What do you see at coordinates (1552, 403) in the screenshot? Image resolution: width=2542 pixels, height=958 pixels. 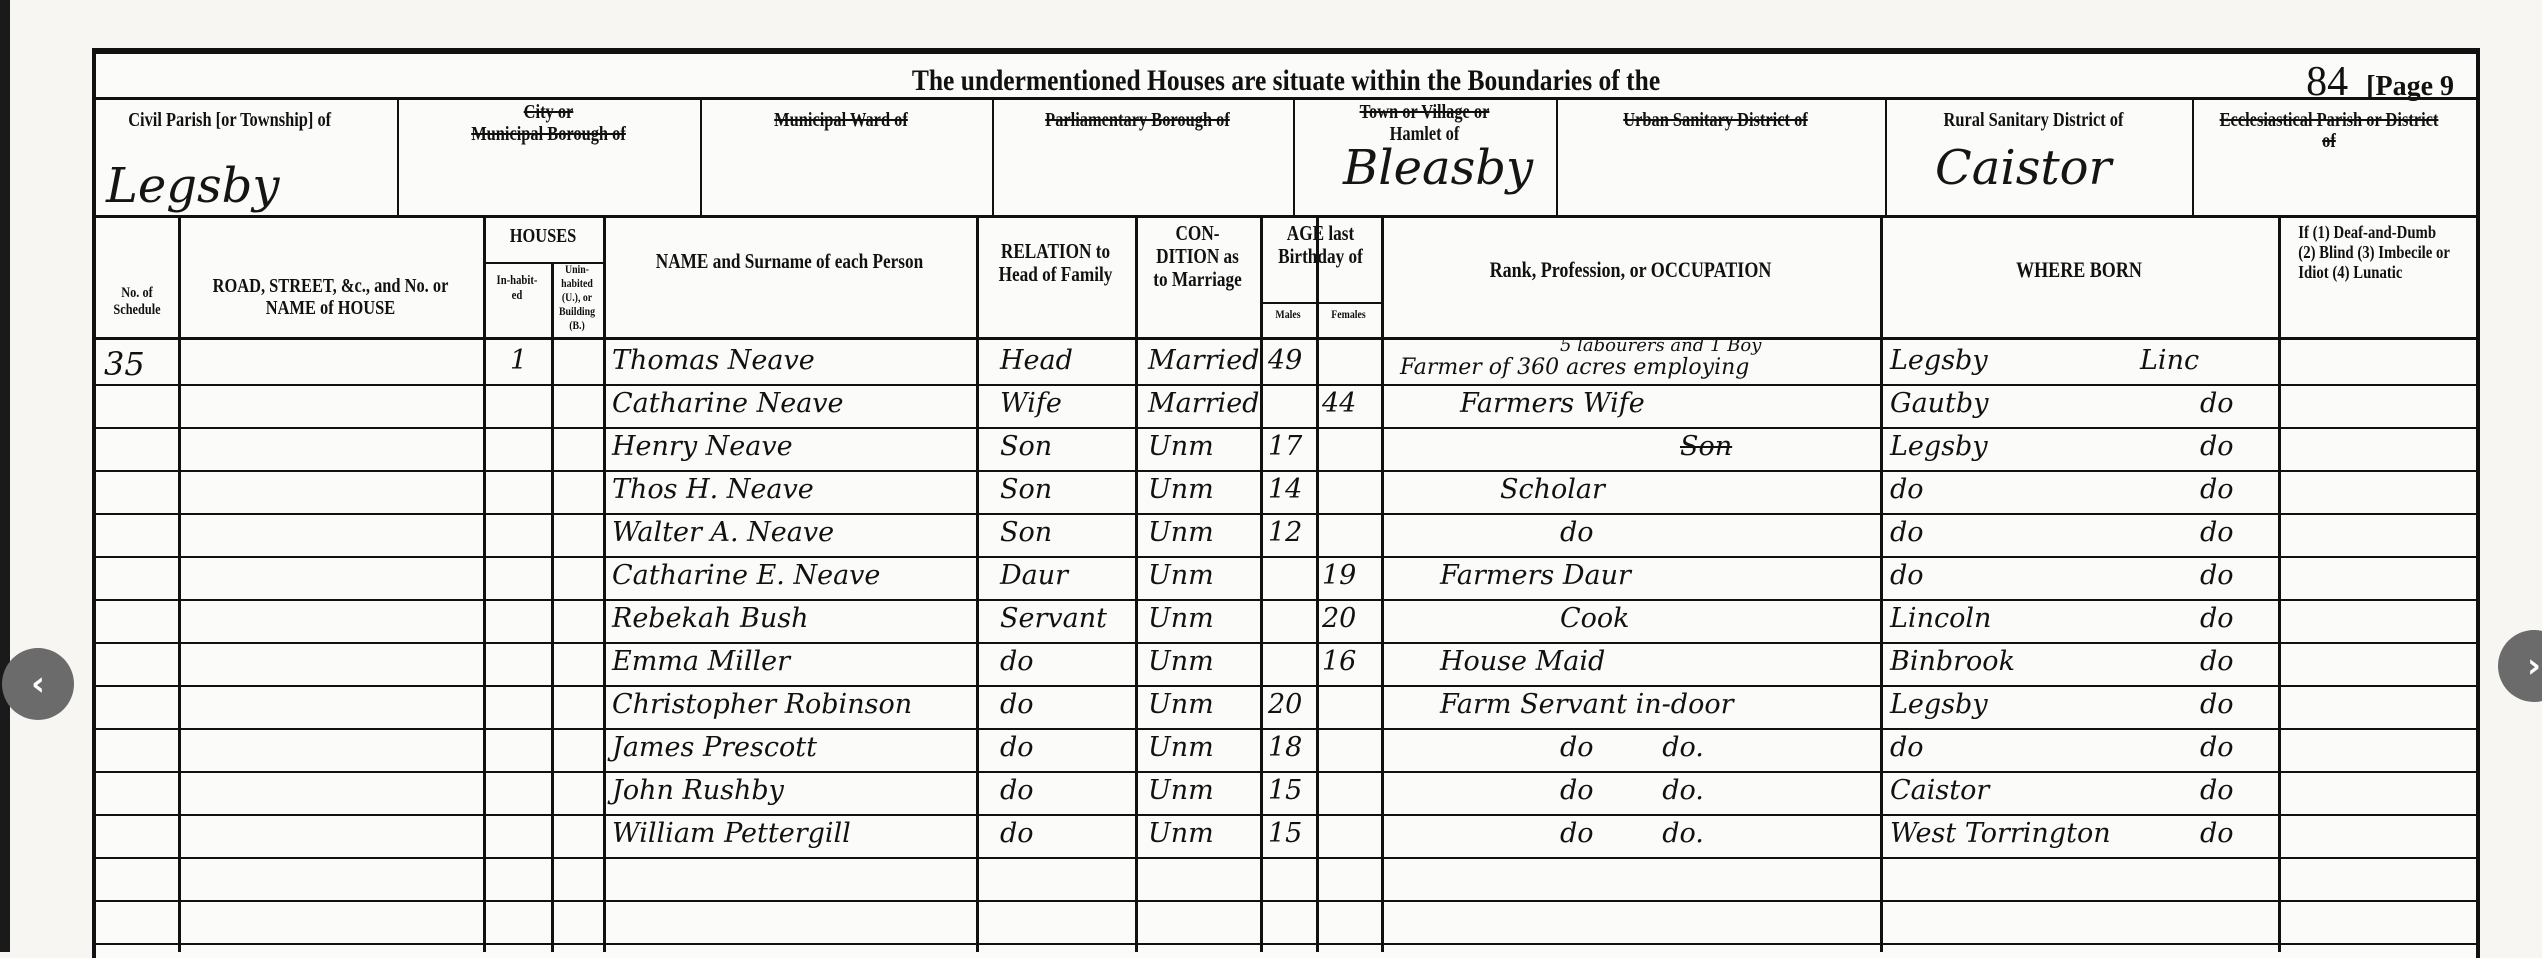 I see `cell-occupation: Farmers Wife` at bounding box center [1552, 403].